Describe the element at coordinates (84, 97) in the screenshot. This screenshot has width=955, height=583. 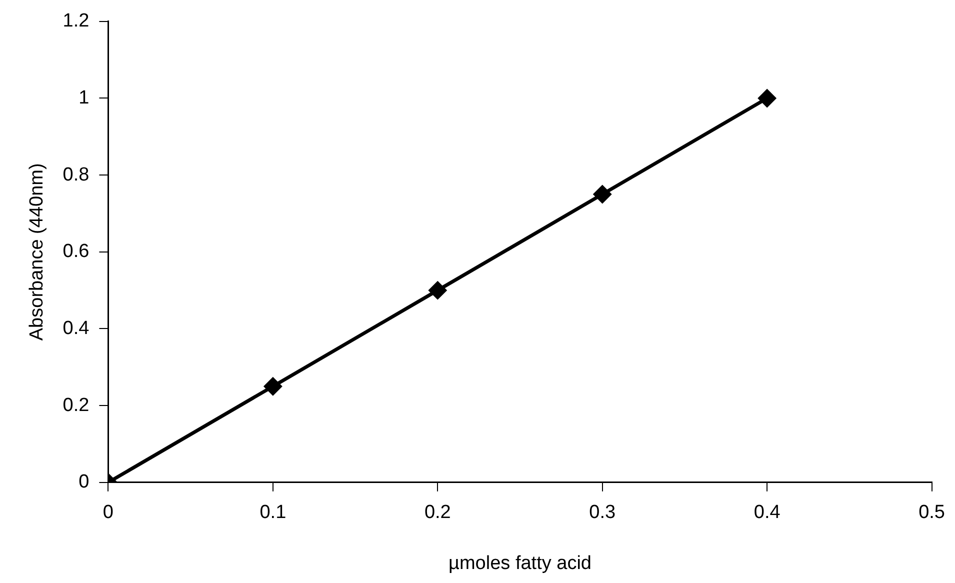
I see `y-tick-label: 1` at that location.